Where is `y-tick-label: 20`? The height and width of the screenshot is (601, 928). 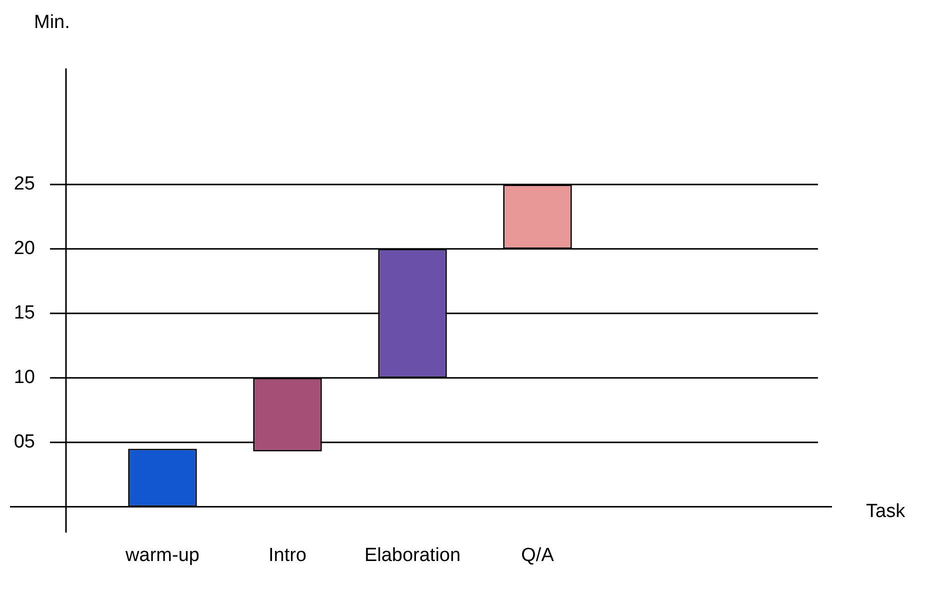
y-tick-label: 20 is located at coordinates (24, 249).